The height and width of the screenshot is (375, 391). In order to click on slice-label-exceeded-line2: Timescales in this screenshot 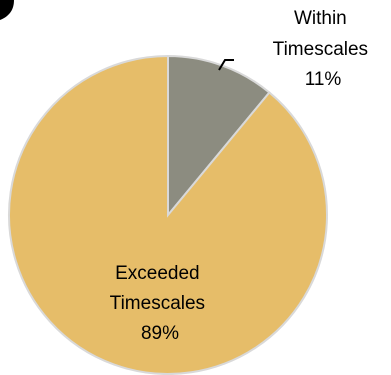, I will do `click(157, 303)`.